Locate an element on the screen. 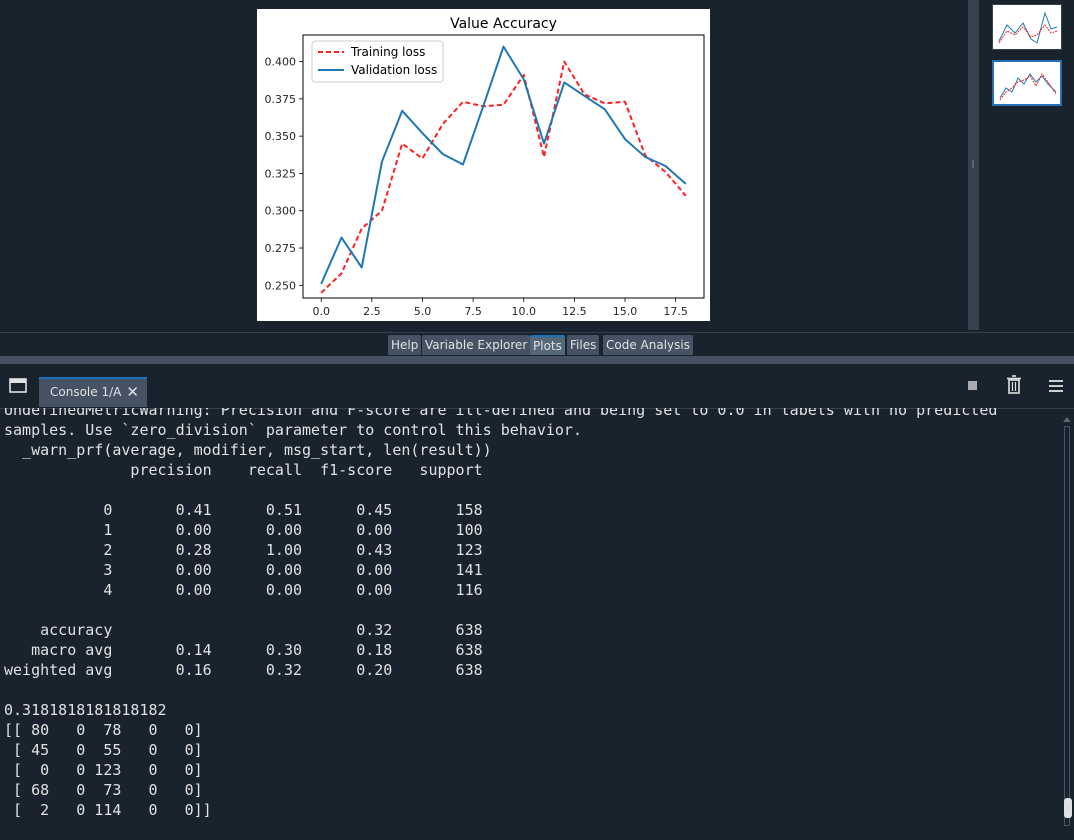 Image resolution: width=1074 pixels, height=840 pixels. scroll-up-arrow-icon is located at coordinates (1067, 419).